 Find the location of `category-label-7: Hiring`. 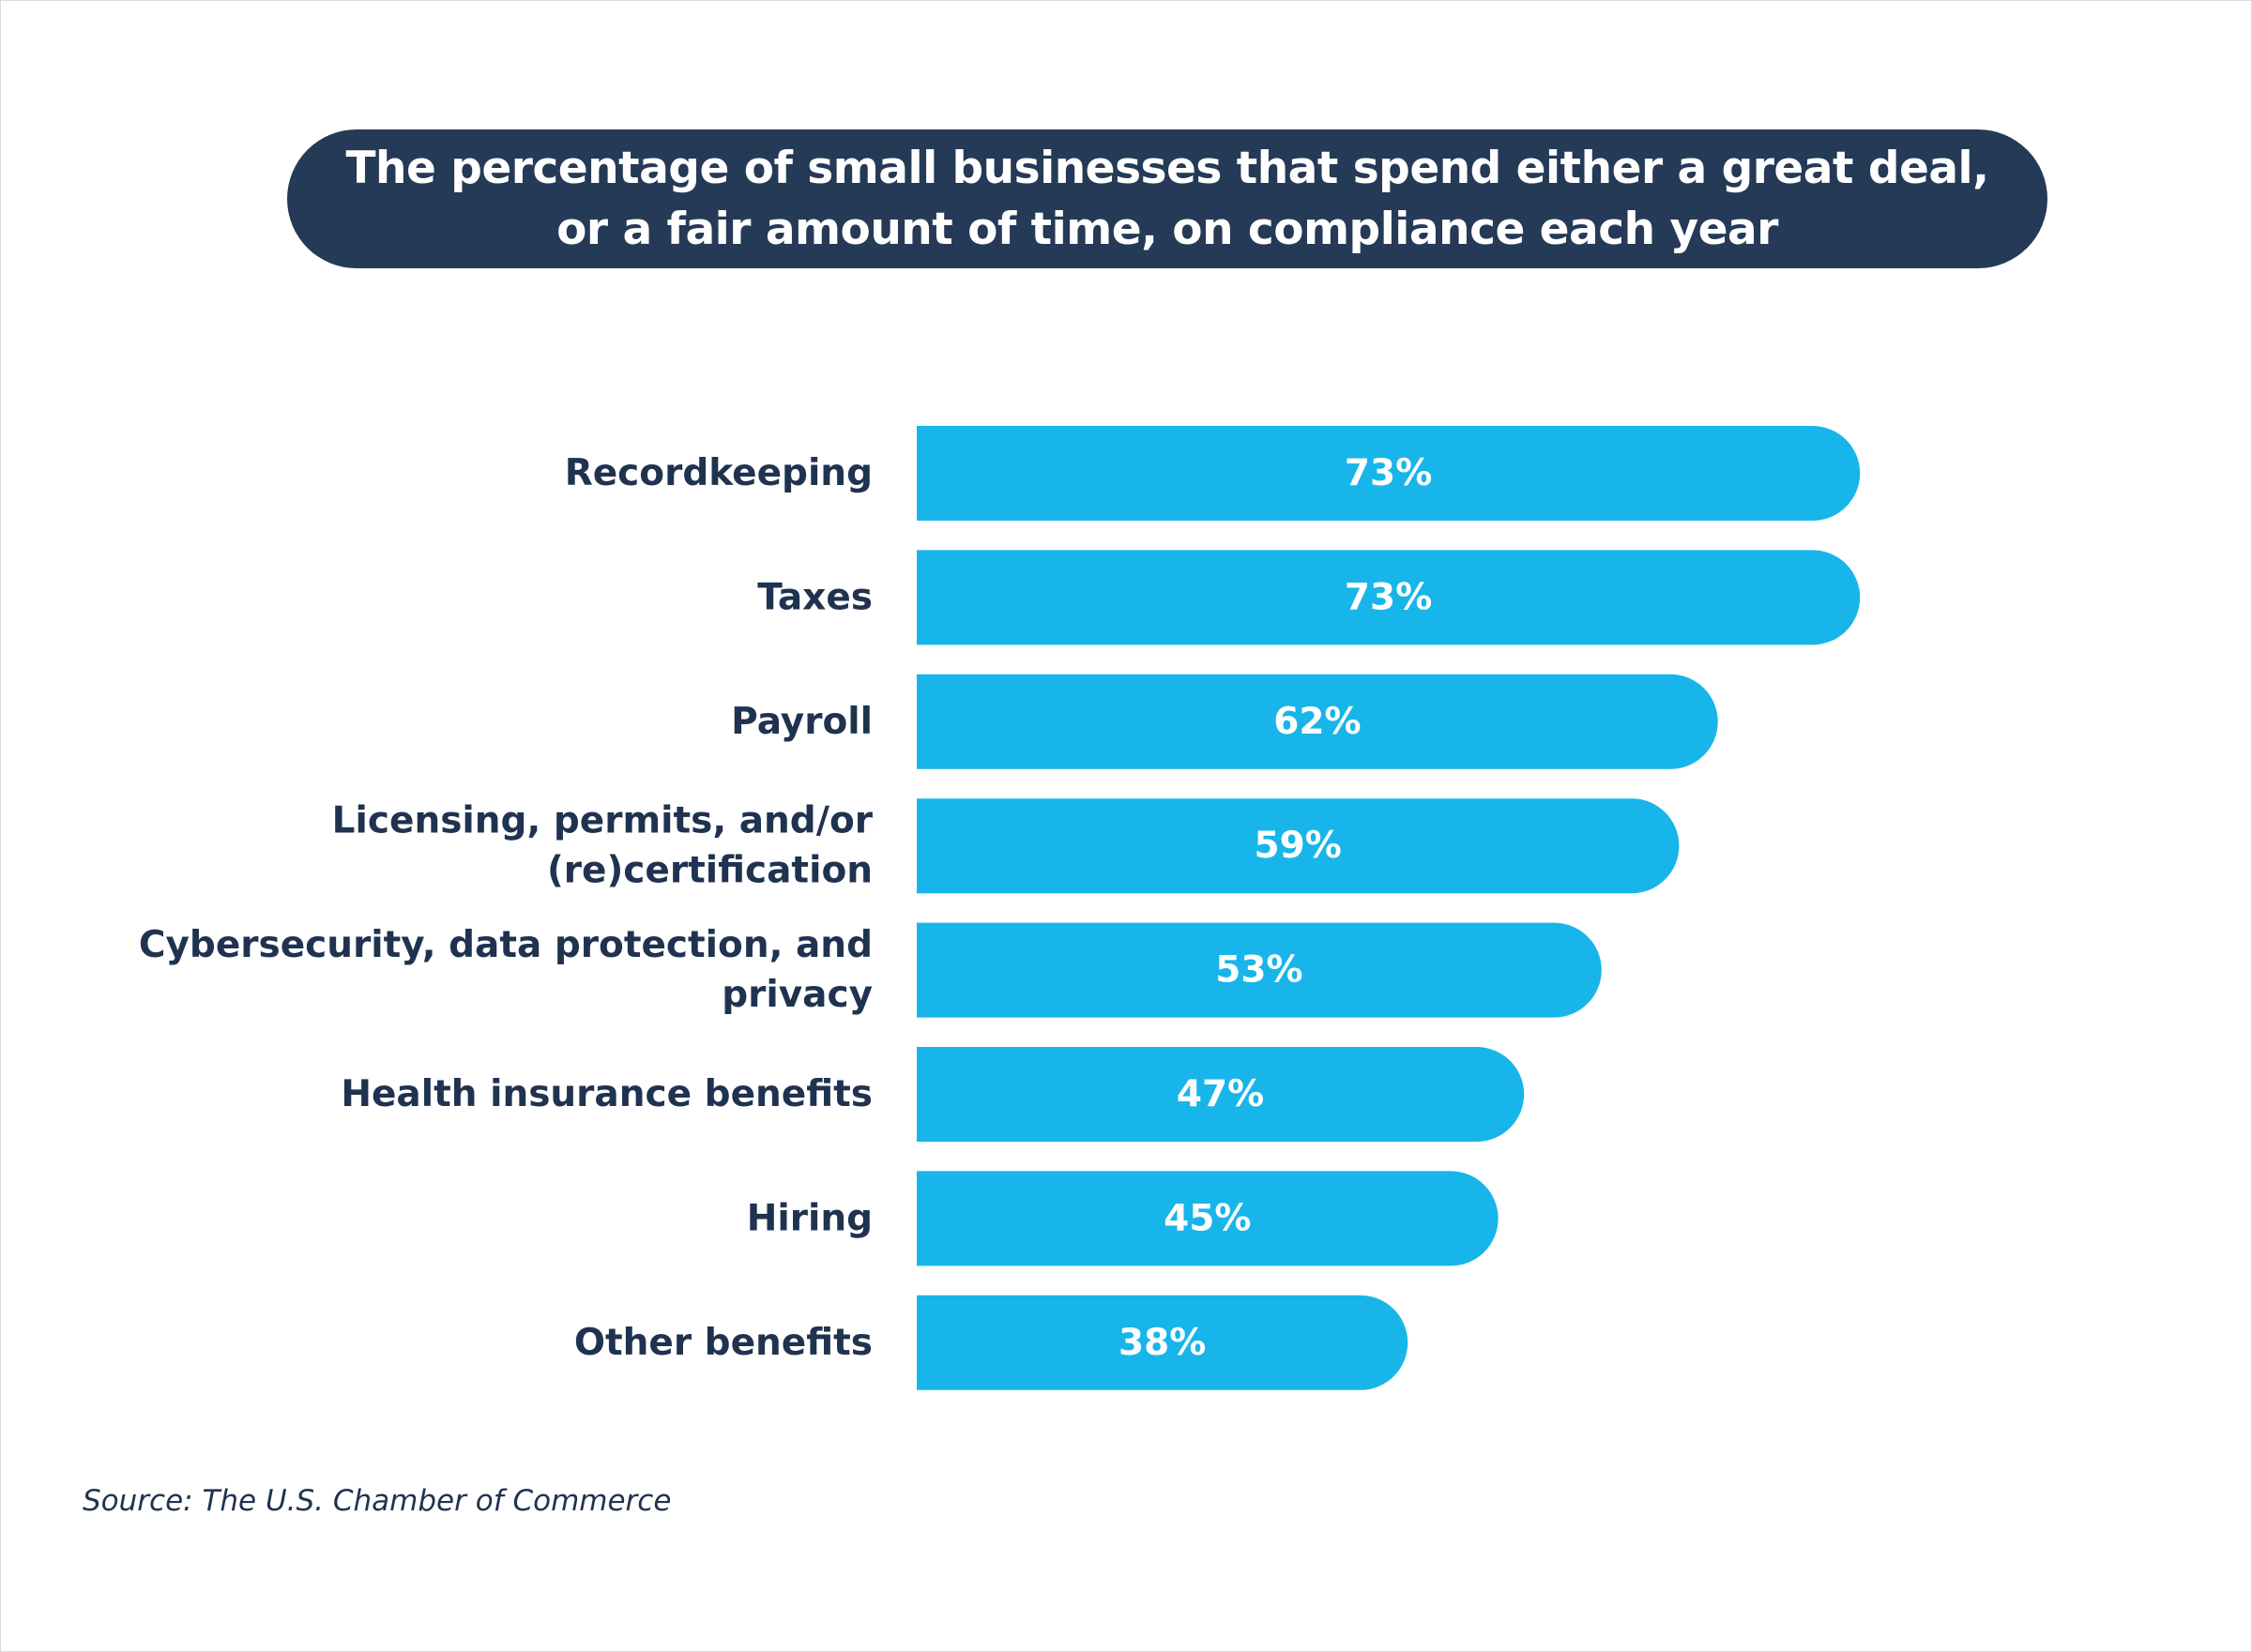

category-label-7: Hiring is located at coordinates (810, 1218).